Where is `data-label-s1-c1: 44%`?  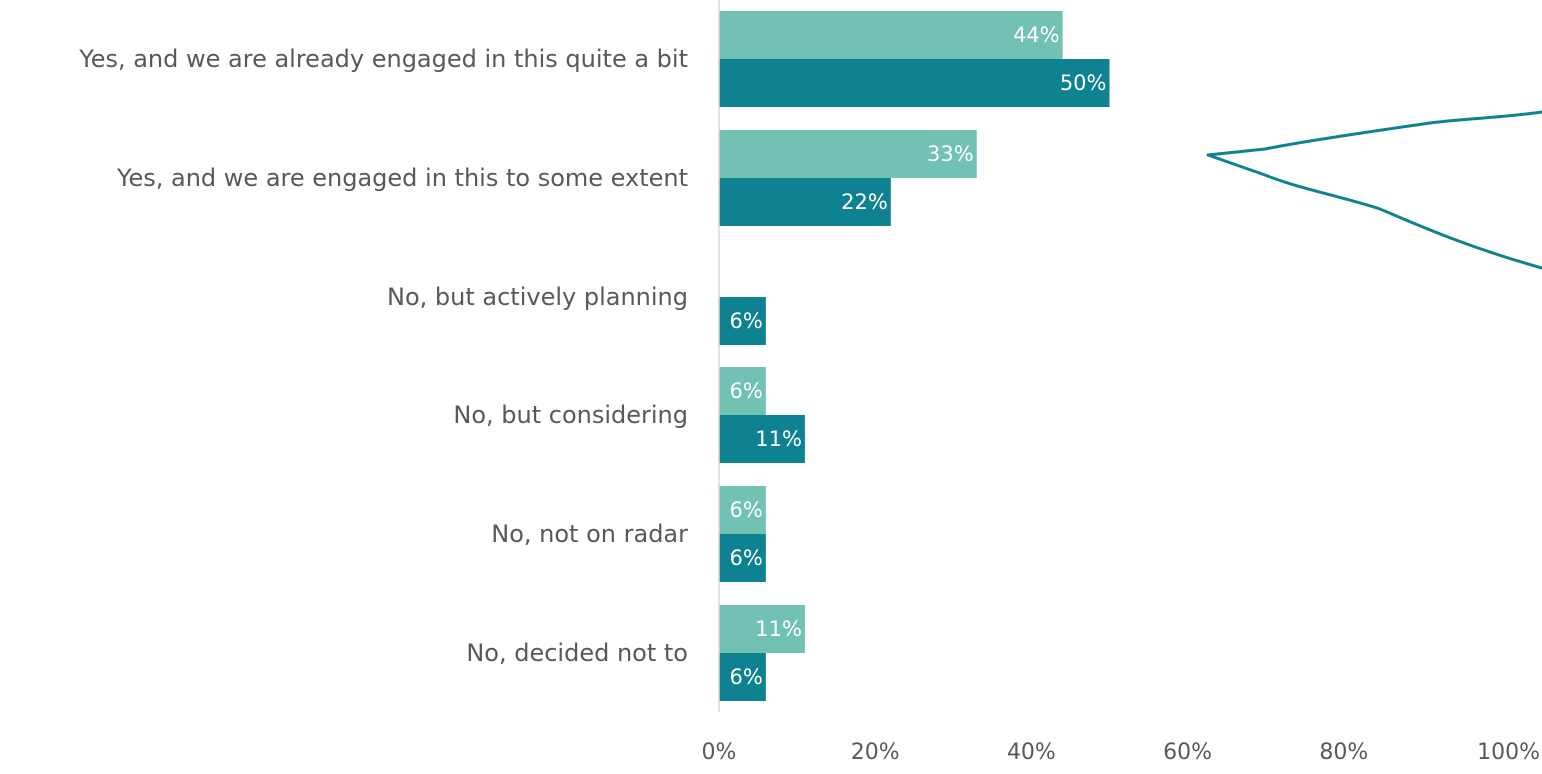
data-label-s1-c1: 44% is located at coordinates (1036, 35).